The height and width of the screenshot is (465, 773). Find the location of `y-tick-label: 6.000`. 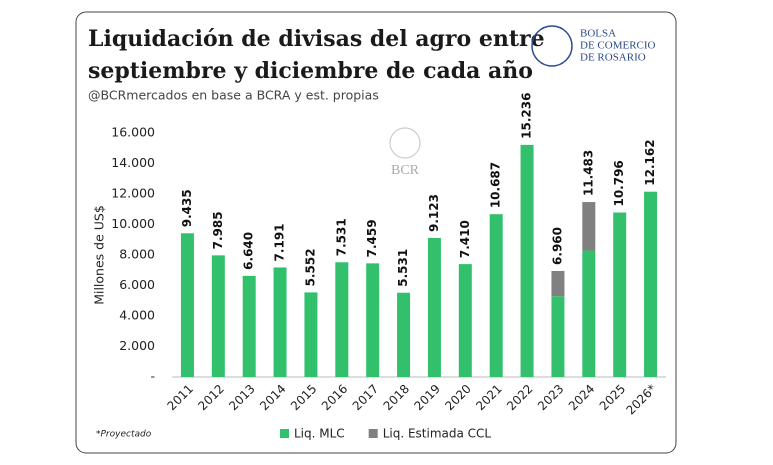

y-tick-label: 6.000 is located at coordinates (137, 284).